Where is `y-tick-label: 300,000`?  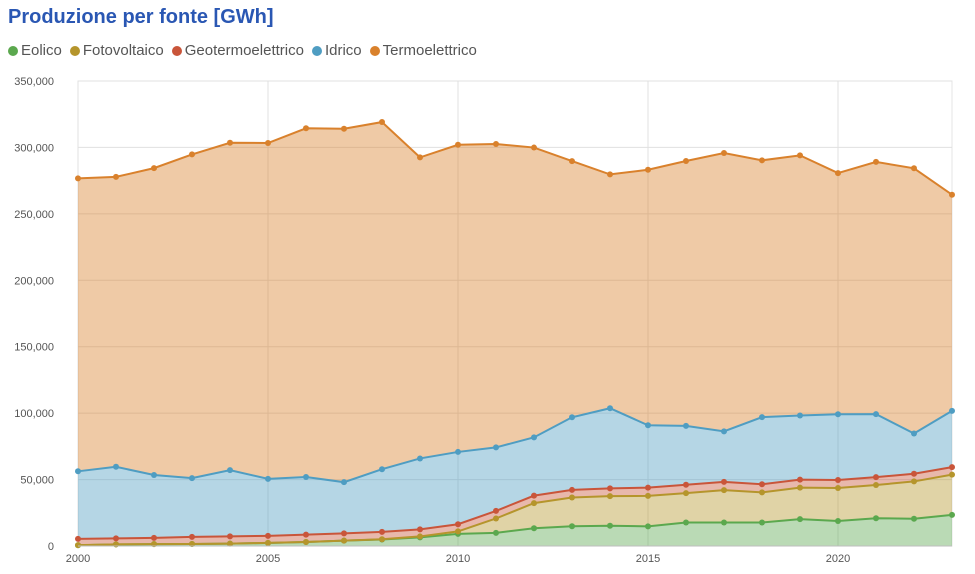
y-tick-label: 300,000 is located at coordinates (34, 148).